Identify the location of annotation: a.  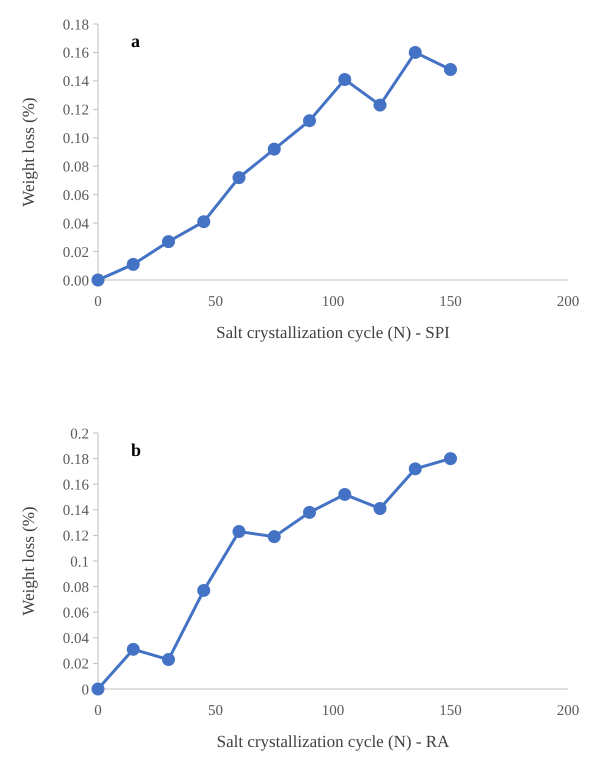
(135, 41).